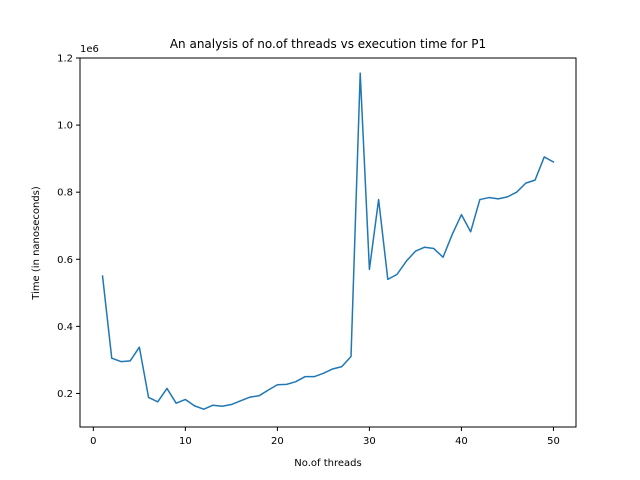 The width and height of the screenshot is (640, 480). I want to click on y-tick-label: 0.8, so click(65, 193).